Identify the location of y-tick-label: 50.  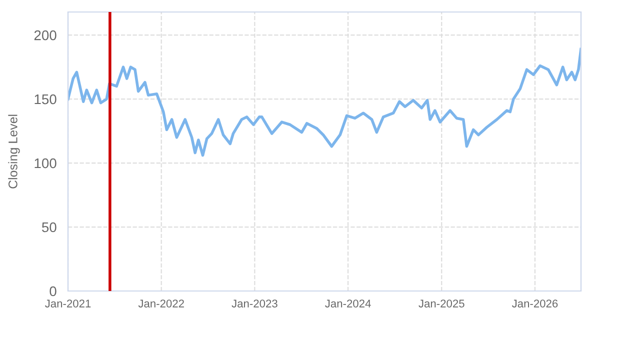
(49, 227).